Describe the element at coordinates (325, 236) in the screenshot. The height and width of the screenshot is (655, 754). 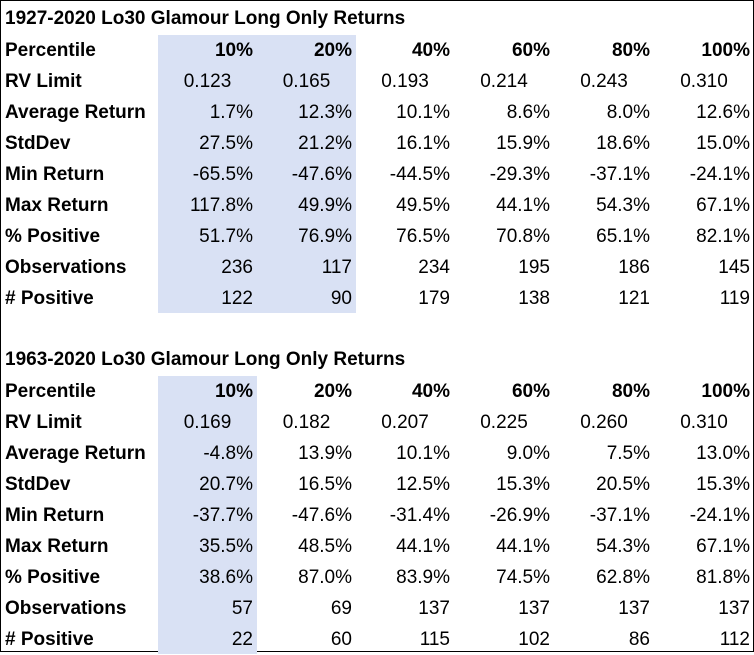
I see `table-cell: 76.9%` at that location.